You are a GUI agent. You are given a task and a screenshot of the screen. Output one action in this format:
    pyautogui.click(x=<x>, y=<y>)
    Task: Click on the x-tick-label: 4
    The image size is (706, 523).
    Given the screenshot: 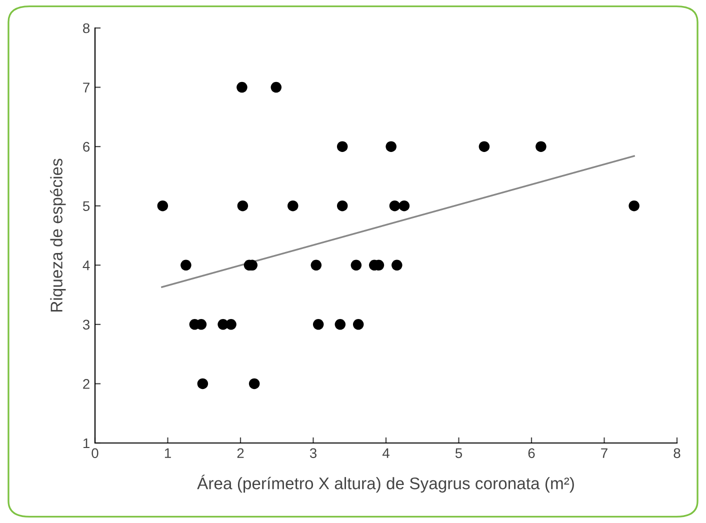 What is the action you would take?
    pyautogui.click(x=386, y=453)
    